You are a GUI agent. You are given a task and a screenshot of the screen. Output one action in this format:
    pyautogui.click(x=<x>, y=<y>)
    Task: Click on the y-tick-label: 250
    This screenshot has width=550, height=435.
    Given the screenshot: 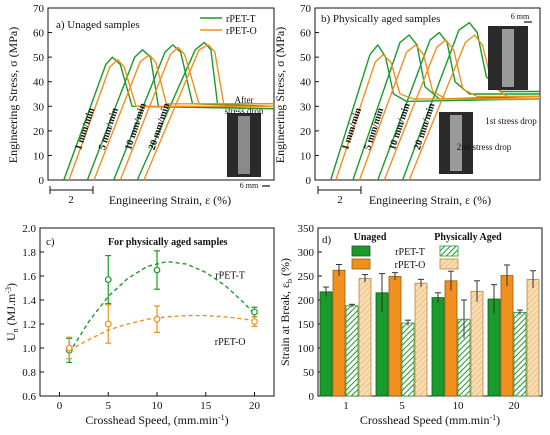 What is the action you would take?
    pyautogui.click(x=306, y=277)
    